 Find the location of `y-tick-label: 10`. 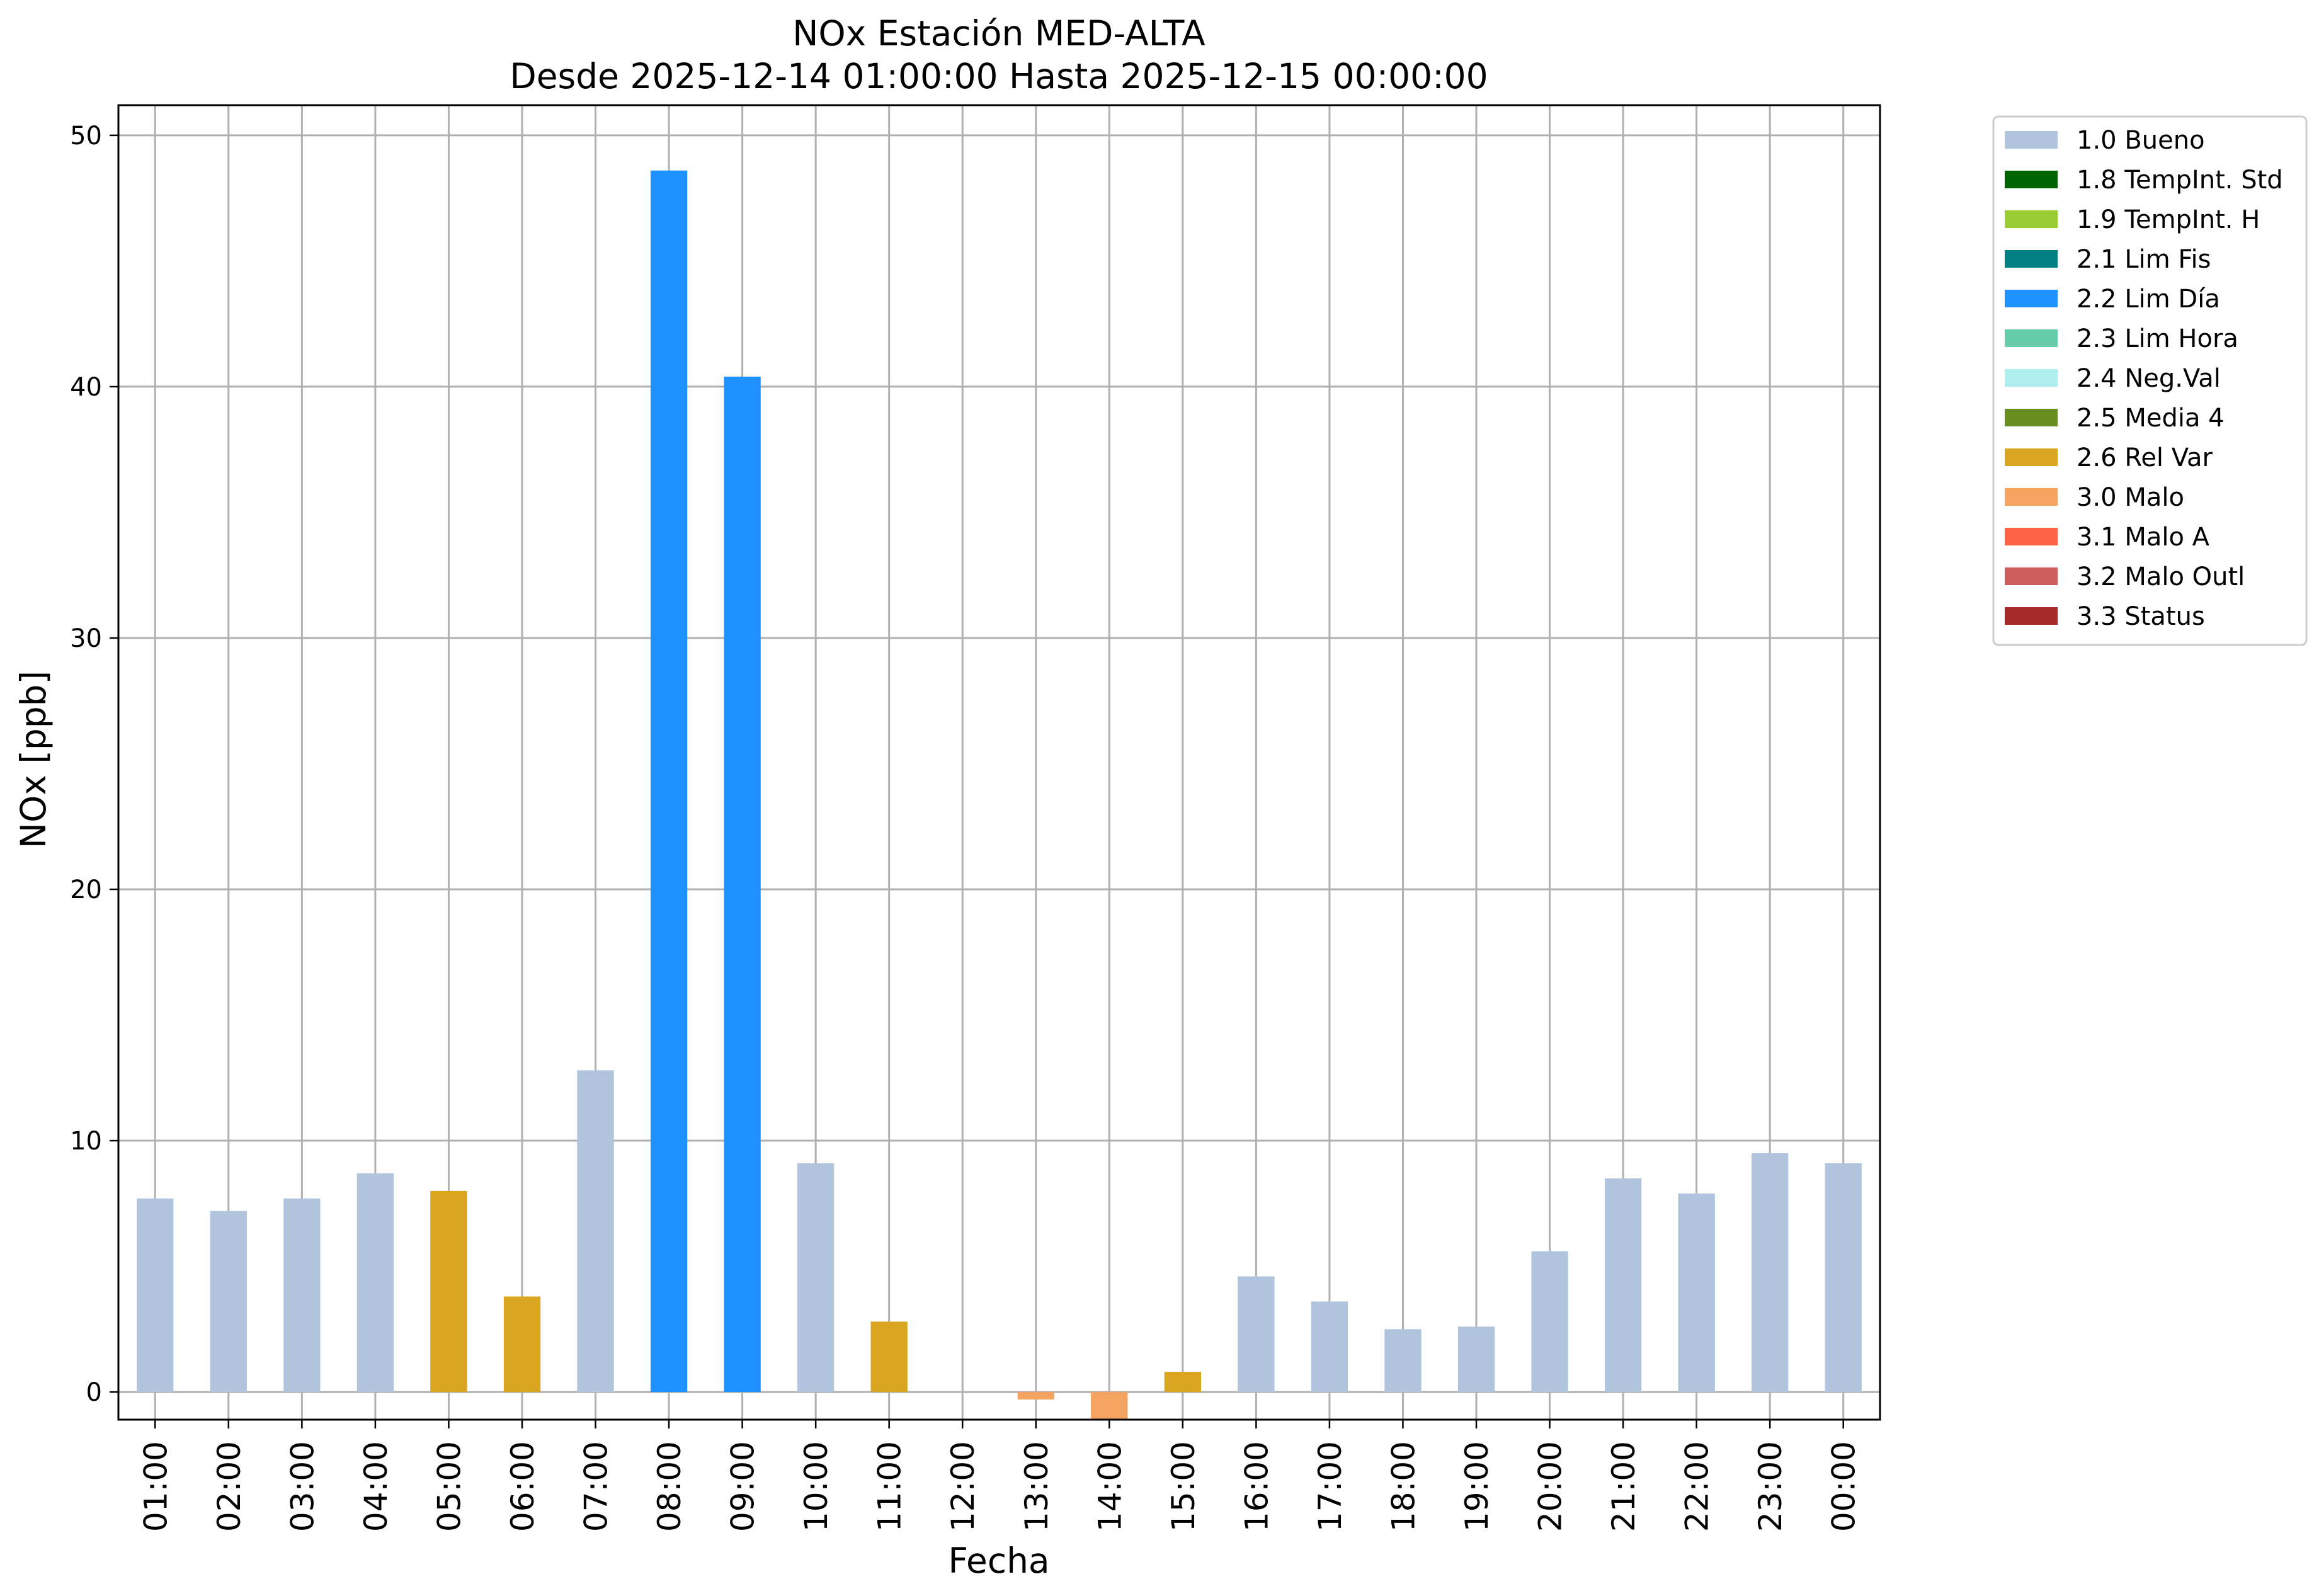

y-tick-label: 10 is located at coordinates (86, 1141).